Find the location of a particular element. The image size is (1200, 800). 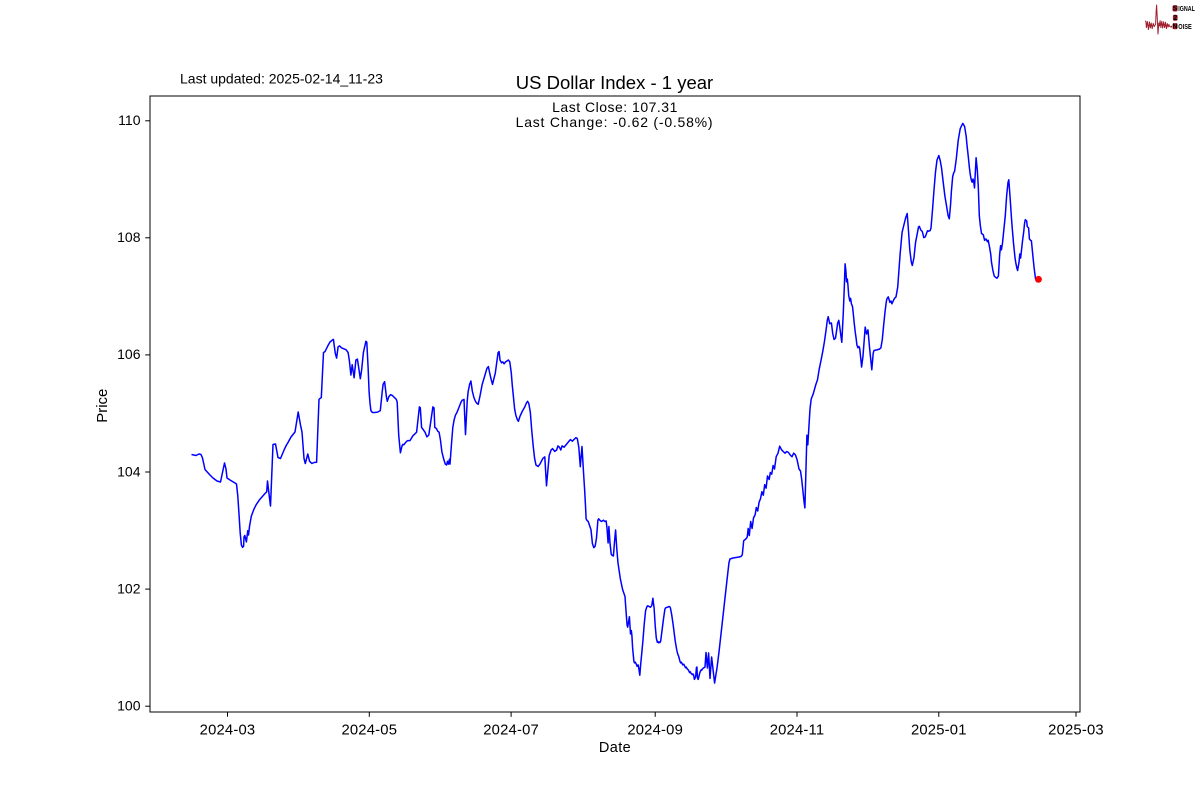

svg-text: 2024-09 is located at coordinates (655, 730).